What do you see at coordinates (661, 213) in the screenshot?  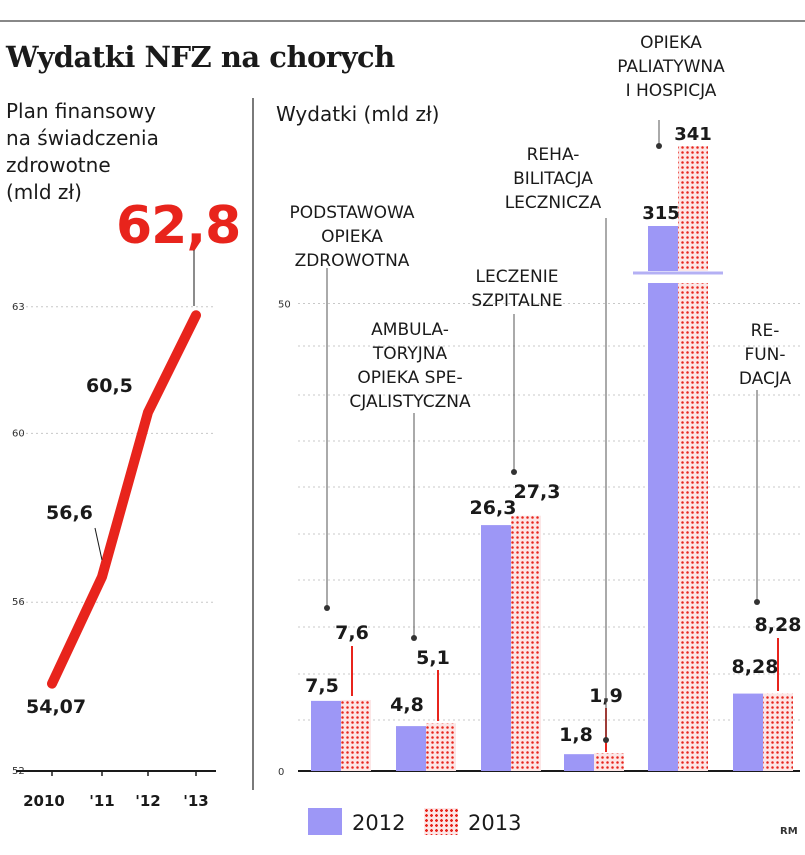 I see `bar-value-label-2012: 315` at bounding box center [661, 213].